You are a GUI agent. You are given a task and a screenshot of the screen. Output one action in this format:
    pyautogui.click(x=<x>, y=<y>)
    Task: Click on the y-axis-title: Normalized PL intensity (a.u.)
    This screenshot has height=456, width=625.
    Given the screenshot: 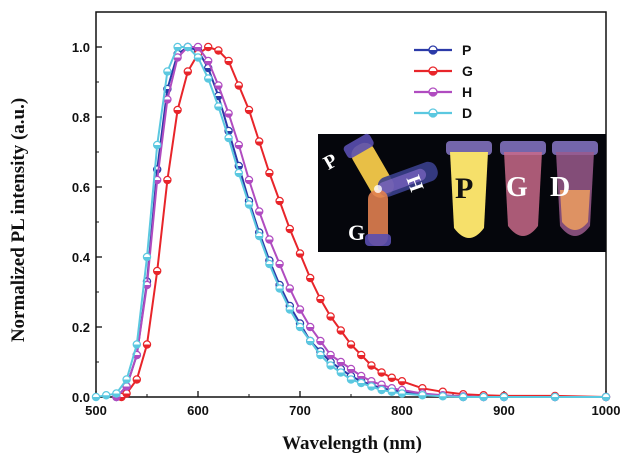 What is the action you would take?
    pyautogui.click(x=18, y=220)
    